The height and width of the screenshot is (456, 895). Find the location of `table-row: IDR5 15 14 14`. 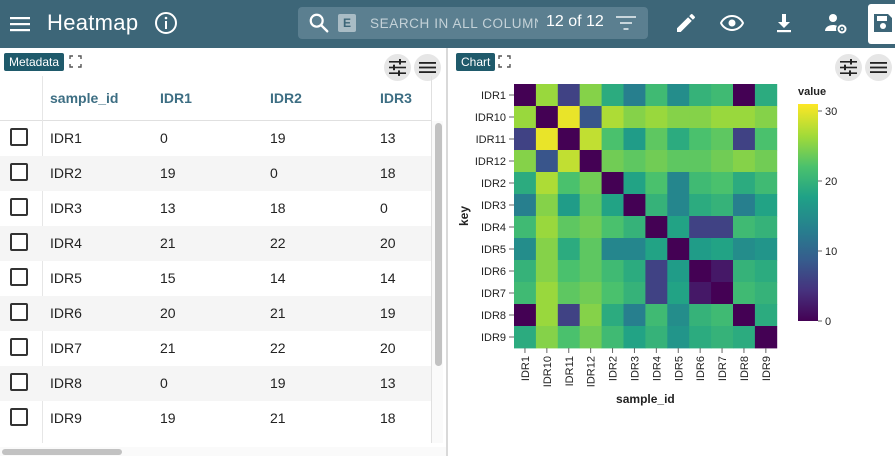

table-row: IDR5 15 14 14 is located at coordinates (215, 278).